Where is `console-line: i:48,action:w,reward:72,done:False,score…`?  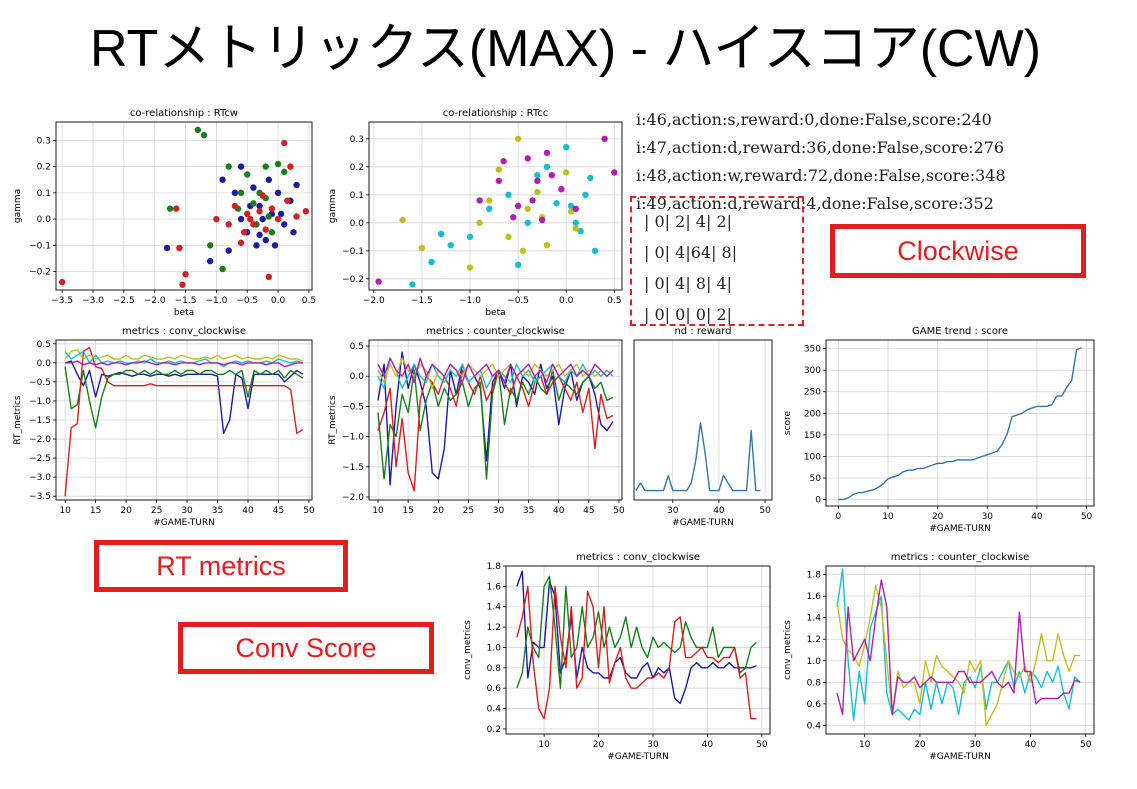
console-line: i:48,action:w,reward:72,done:False,score… is located at coordinates (821, 175).